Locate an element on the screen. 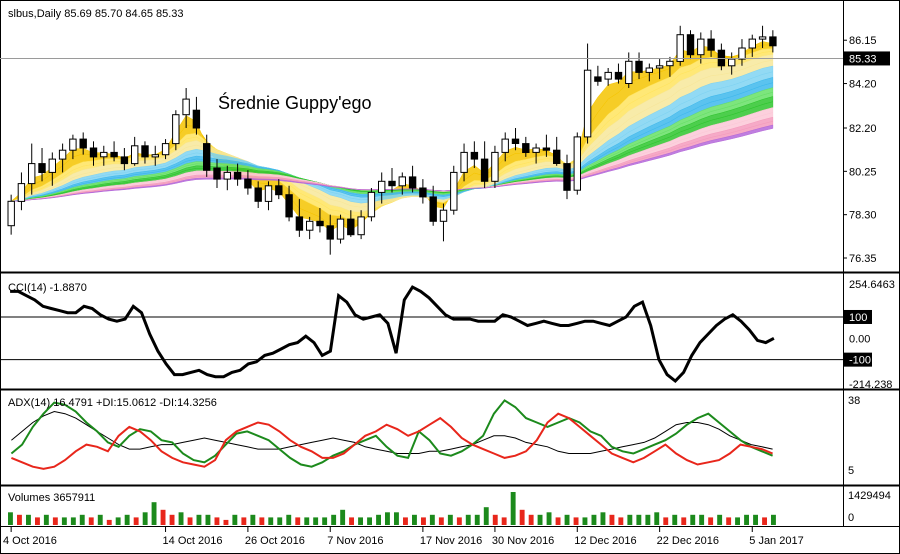  last-price-box: 85.33 is located at coordinates (867, 58).